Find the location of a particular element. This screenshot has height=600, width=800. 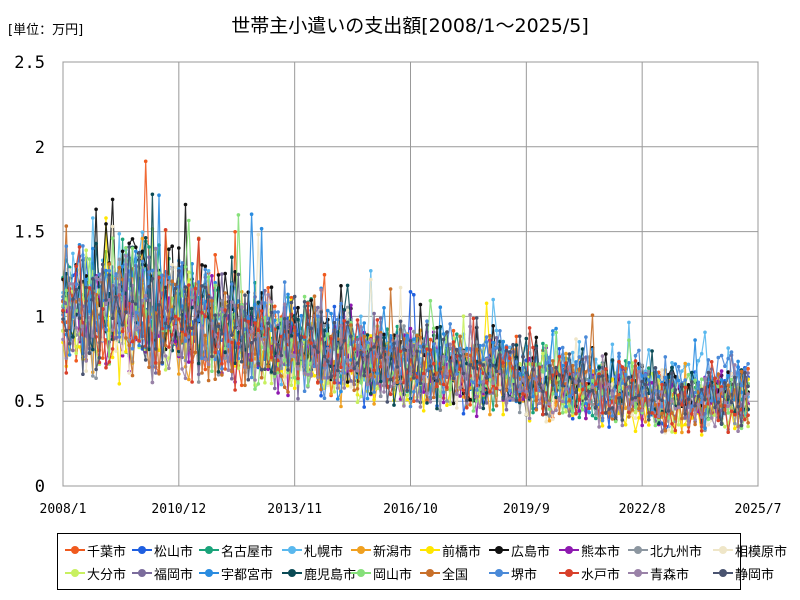

legend-label: 青森市 is located at coordinates (670, 575).